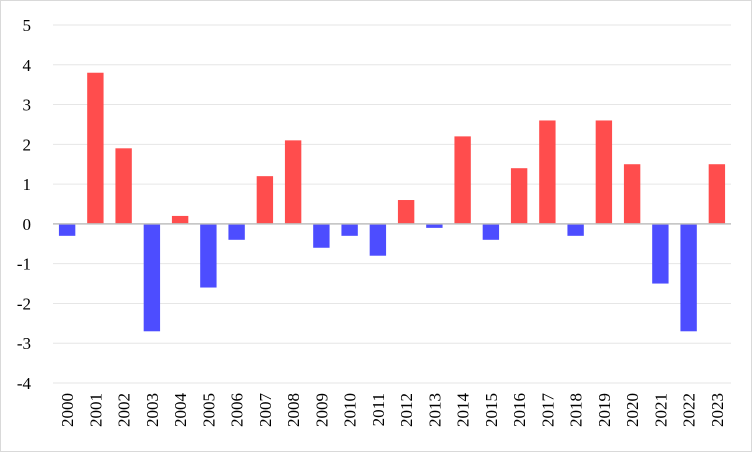 The height and width of the screenshot is (452, 752). Describe the element at coordinates (434, 410) in the screenshot. I see `x-tick-label: 2013` at that location.